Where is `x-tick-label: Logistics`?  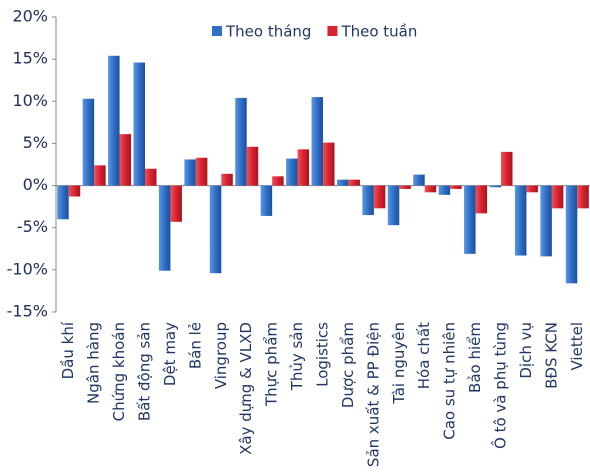
x-tick-label: Logistics is located at coordinates (323, 354).